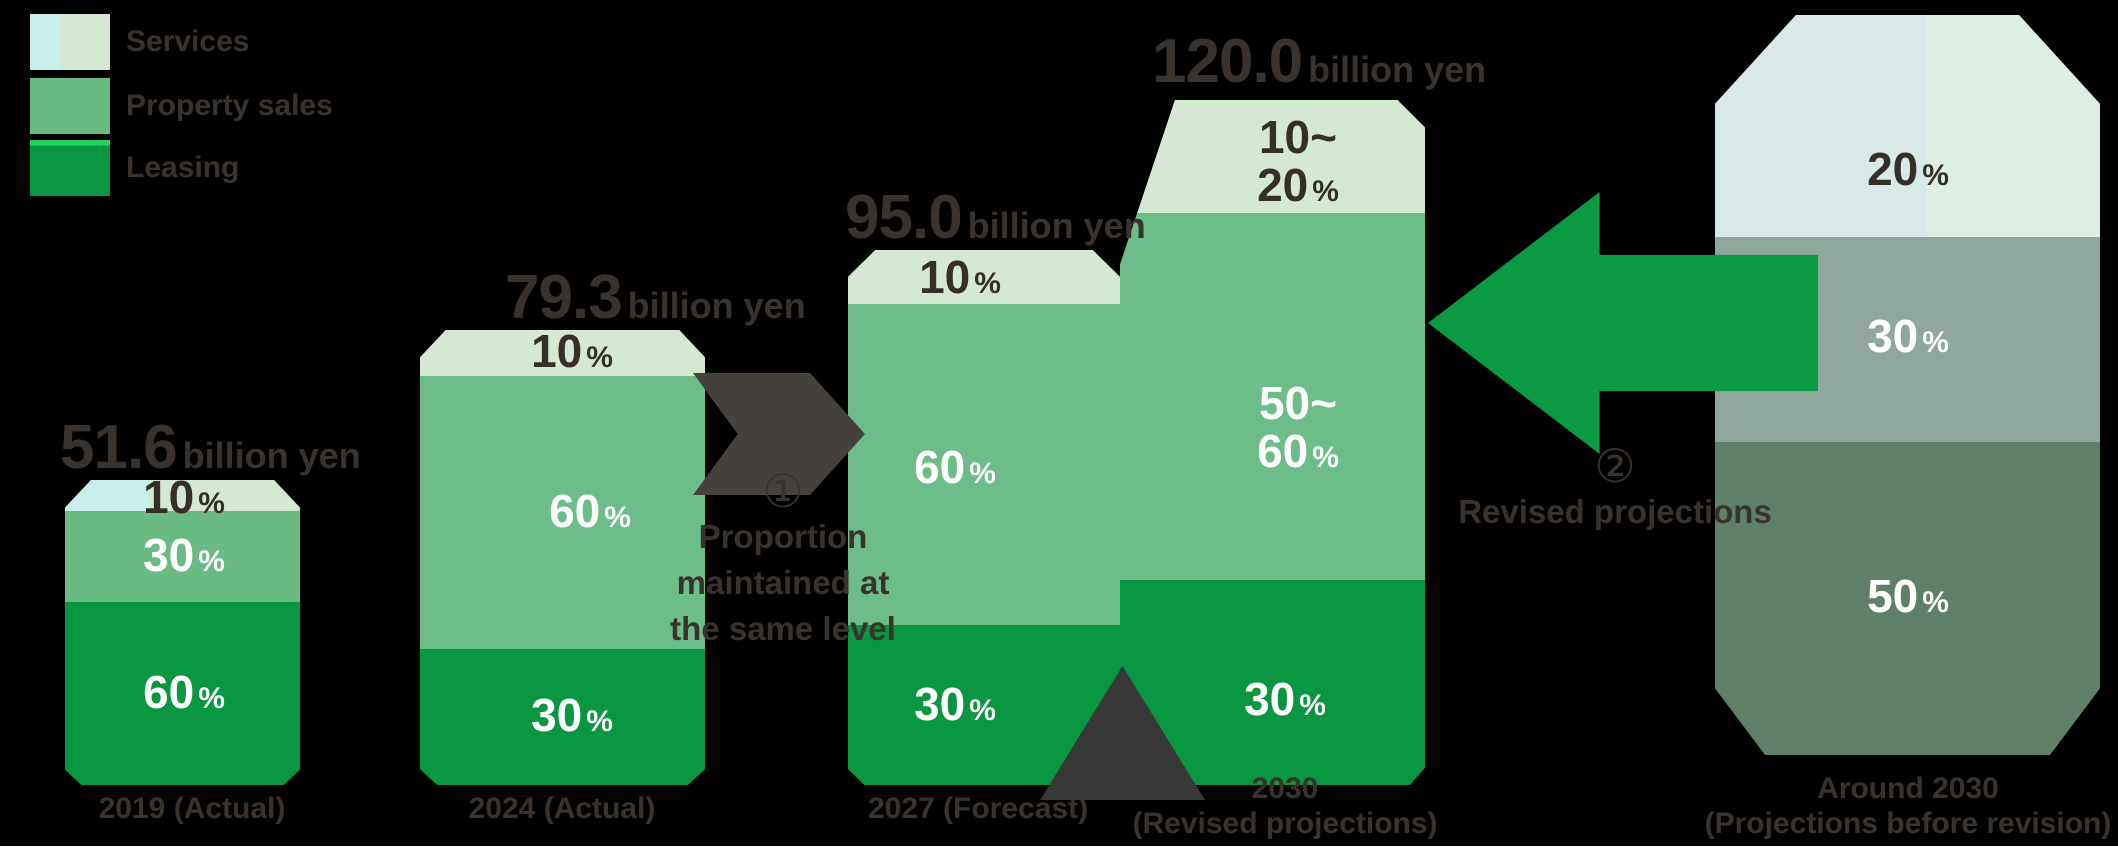 The image size is (2118, 854). Describe the element at coordinates (655, 297) in the screenshot. I see `bar-title-2024: 79.3 billion yen` at that location.